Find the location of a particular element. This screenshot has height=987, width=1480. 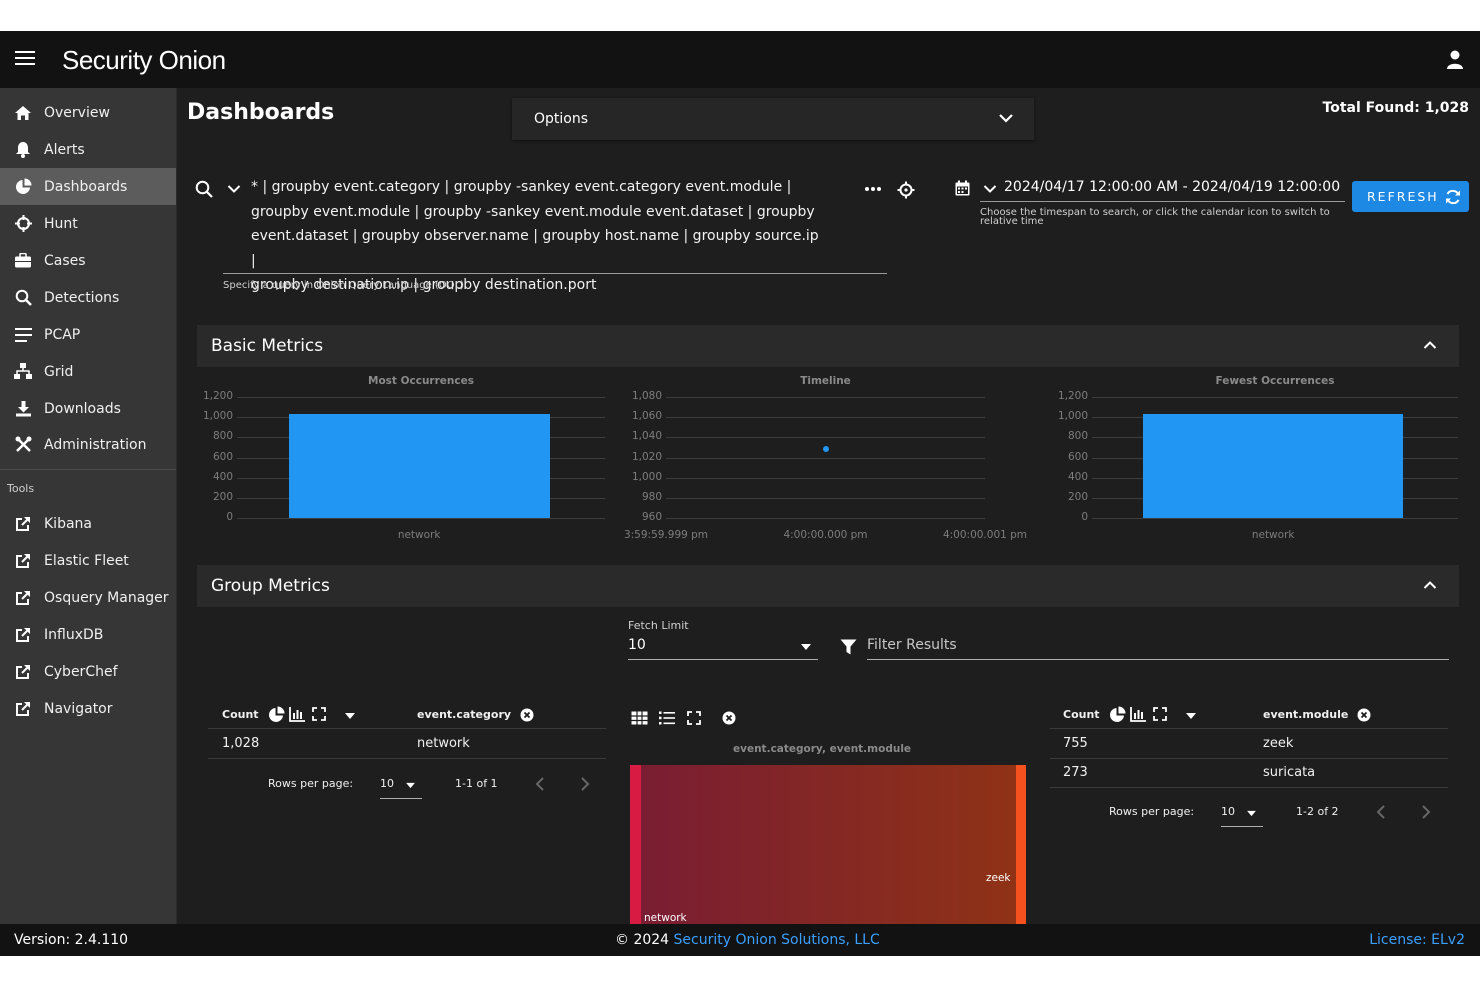

sidebar-item-cyberchef: CyberChef is located at coordinates (88, 671).